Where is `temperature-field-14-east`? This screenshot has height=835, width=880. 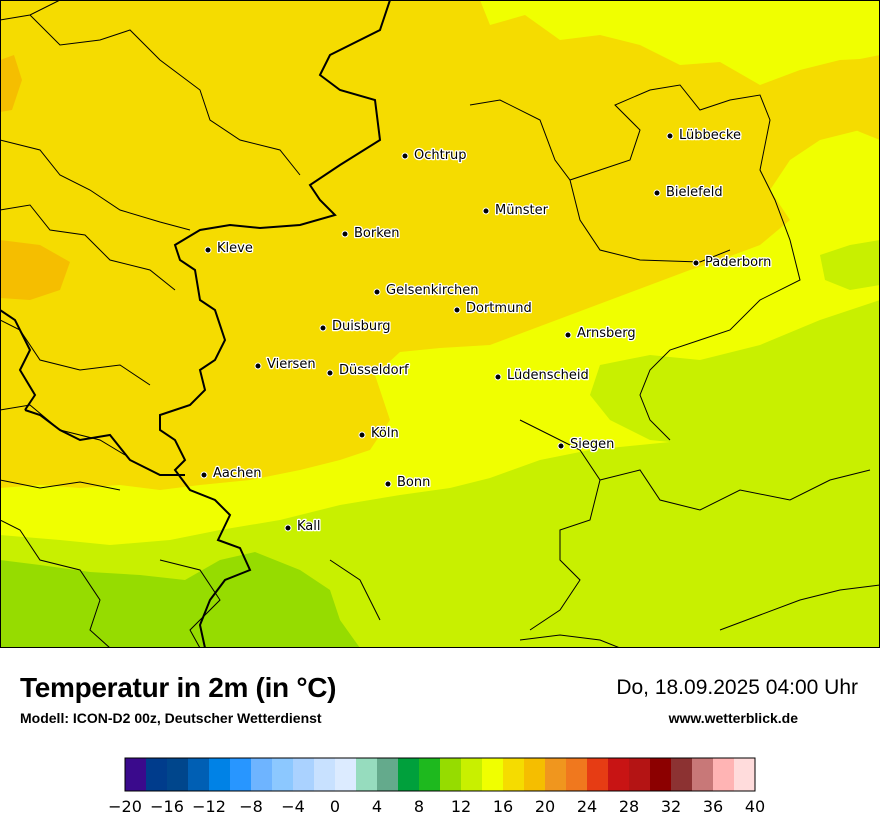 temperature-field-14-east is located at coordinates (735, 372).